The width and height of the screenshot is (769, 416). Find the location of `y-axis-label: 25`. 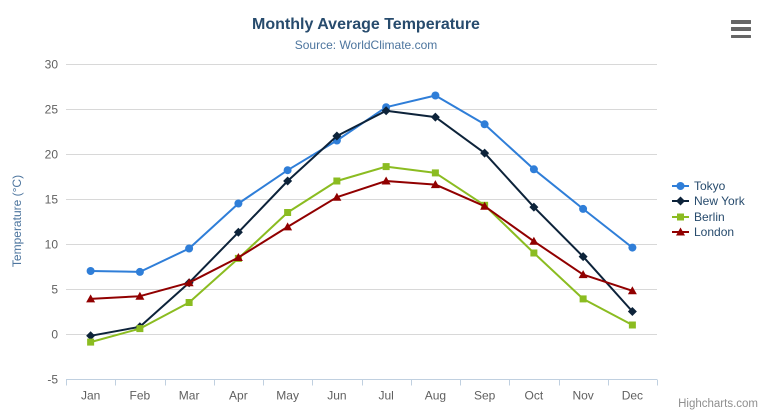

y-axis-label: 25 is located at coordinates (52, 110).